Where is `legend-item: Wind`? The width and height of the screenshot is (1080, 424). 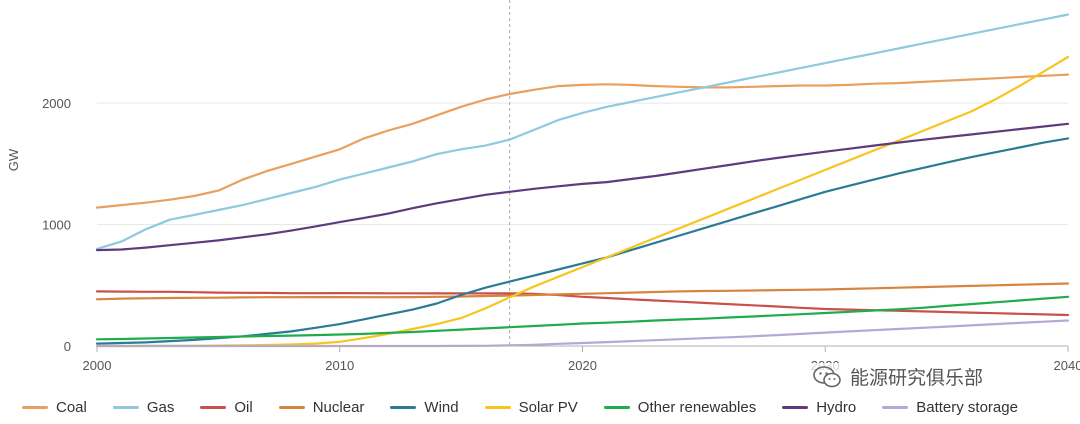
legend-item: Wind is located at coordinates (424, 407).